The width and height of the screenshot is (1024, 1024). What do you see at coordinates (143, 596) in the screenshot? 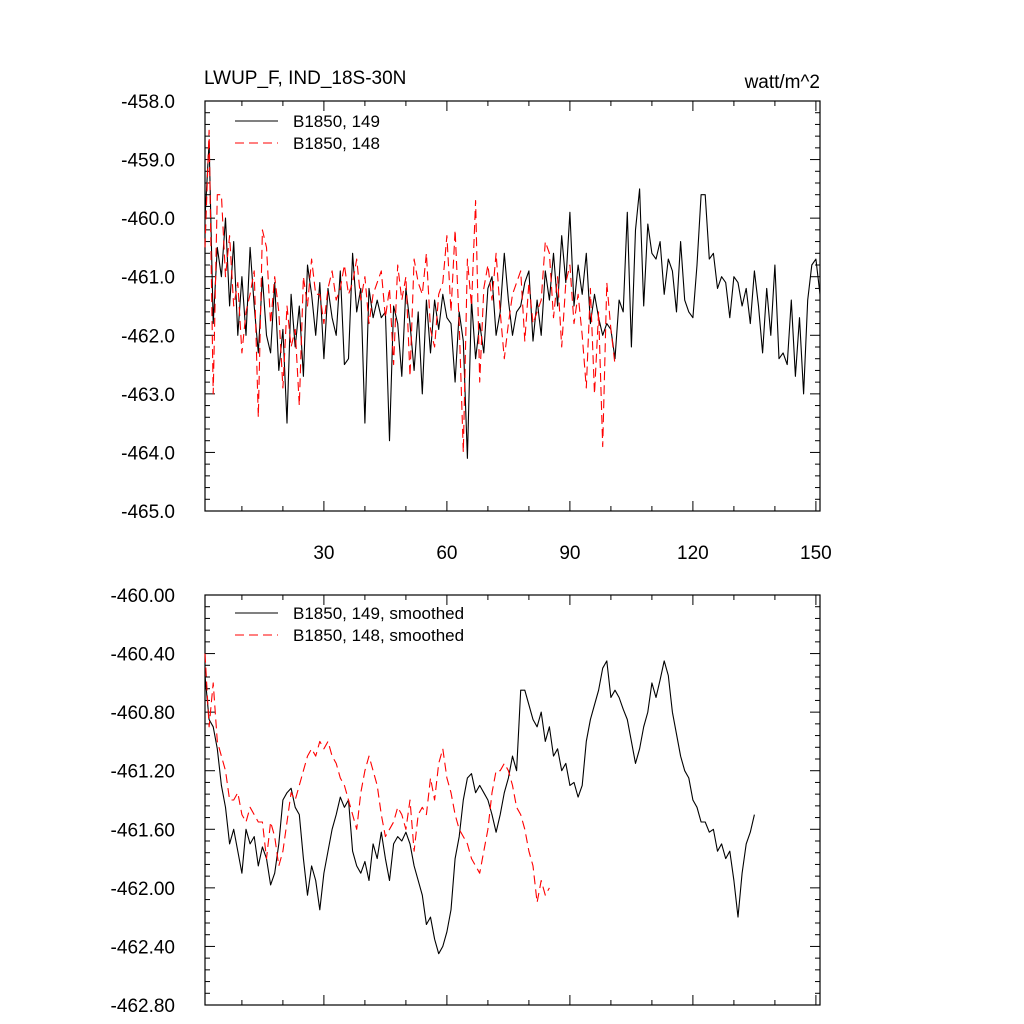
I see `y-tick-label: -460.00` at bounding box center [143, 596].